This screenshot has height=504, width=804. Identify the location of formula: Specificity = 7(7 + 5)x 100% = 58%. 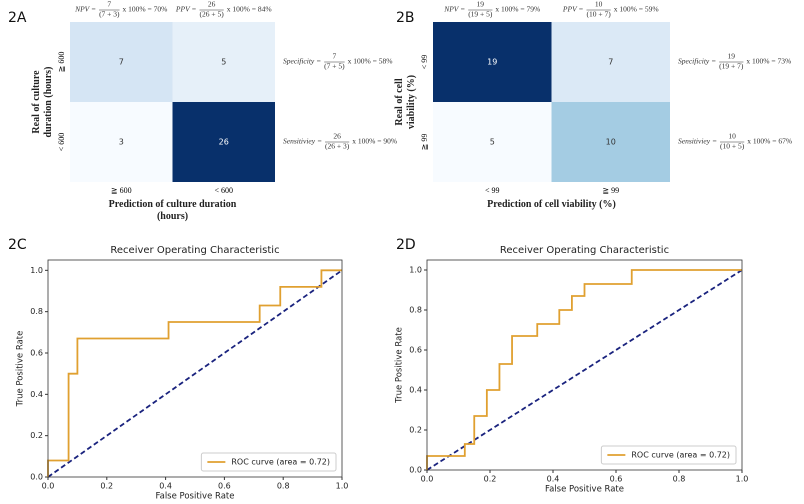
(338, 61).